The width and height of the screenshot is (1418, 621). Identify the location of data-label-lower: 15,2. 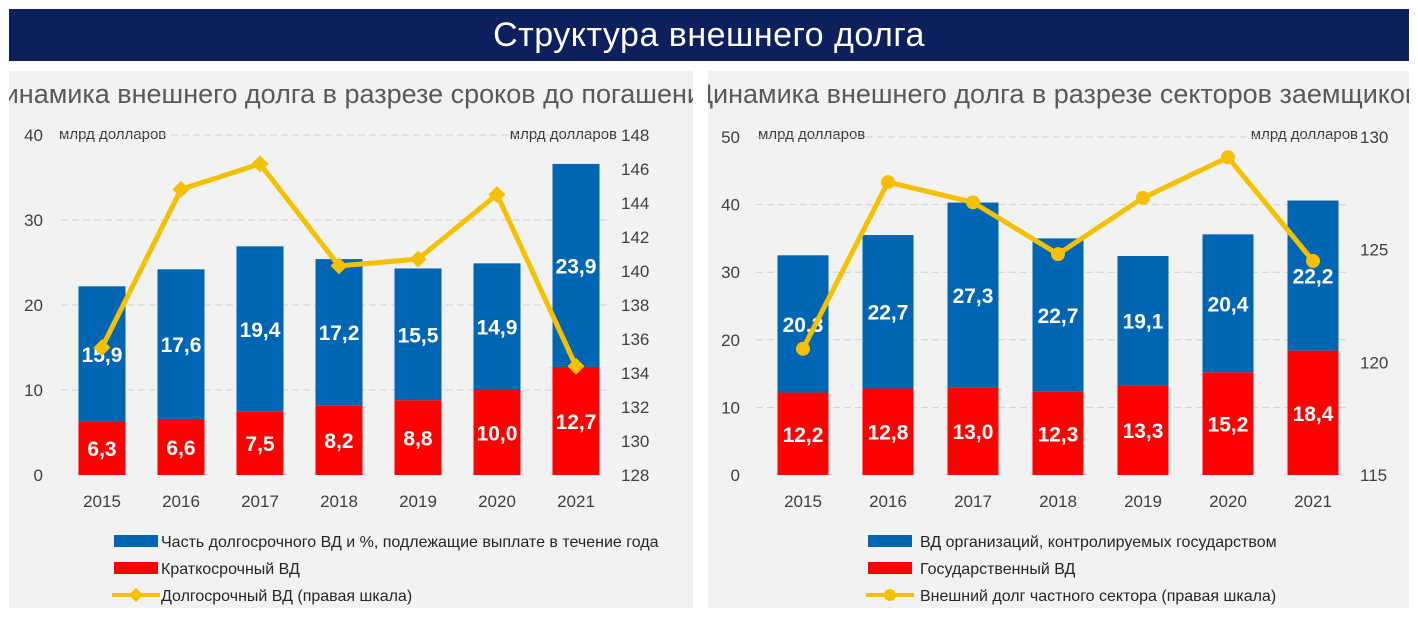
(1228, 425).